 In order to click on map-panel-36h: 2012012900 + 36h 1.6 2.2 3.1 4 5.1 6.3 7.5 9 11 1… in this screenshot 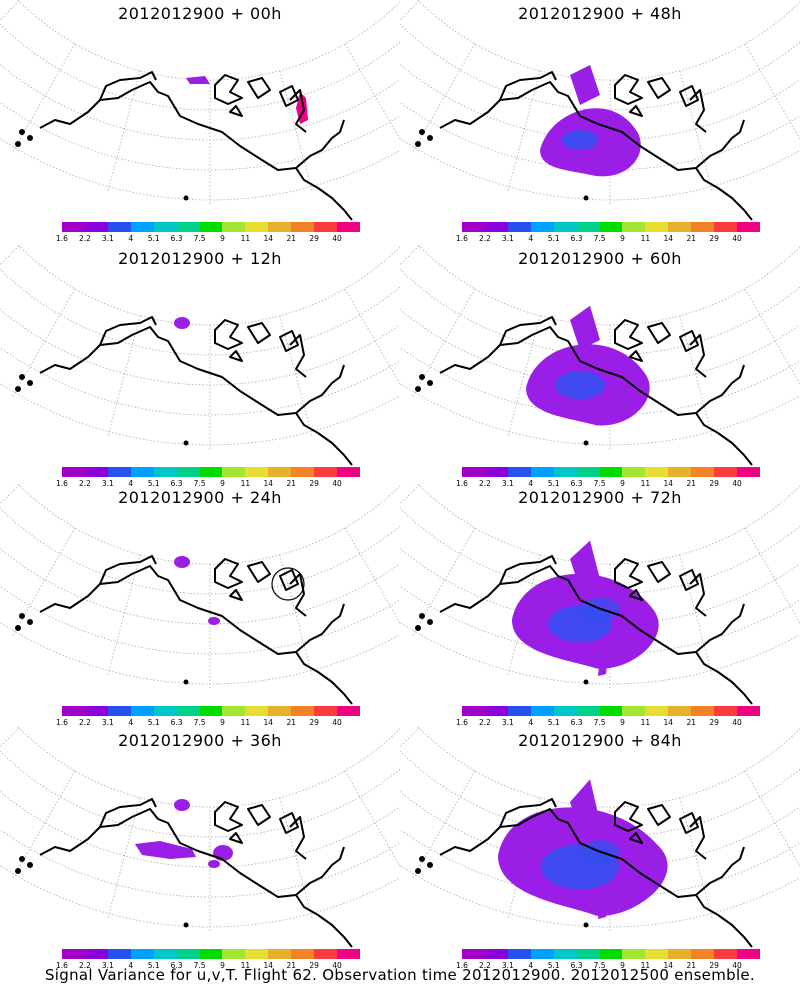, I will do `click(200, 848)`.